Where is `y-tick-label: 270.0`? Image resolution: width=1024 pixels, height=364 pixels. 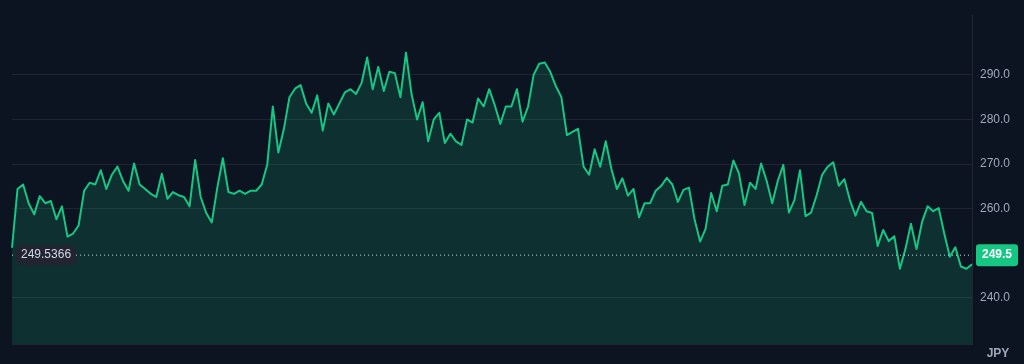
y-tick-label: 270.0 is located at coordinates (995, 163).